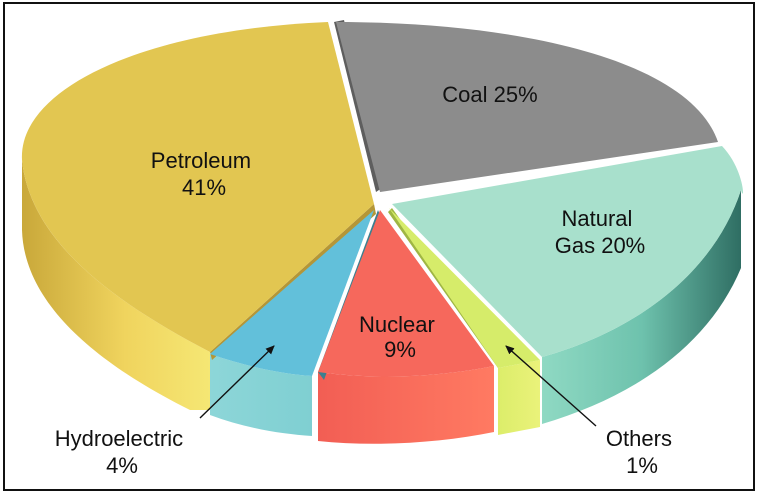  I want to click on slice-hydroelectric-side, so click(261, 395).